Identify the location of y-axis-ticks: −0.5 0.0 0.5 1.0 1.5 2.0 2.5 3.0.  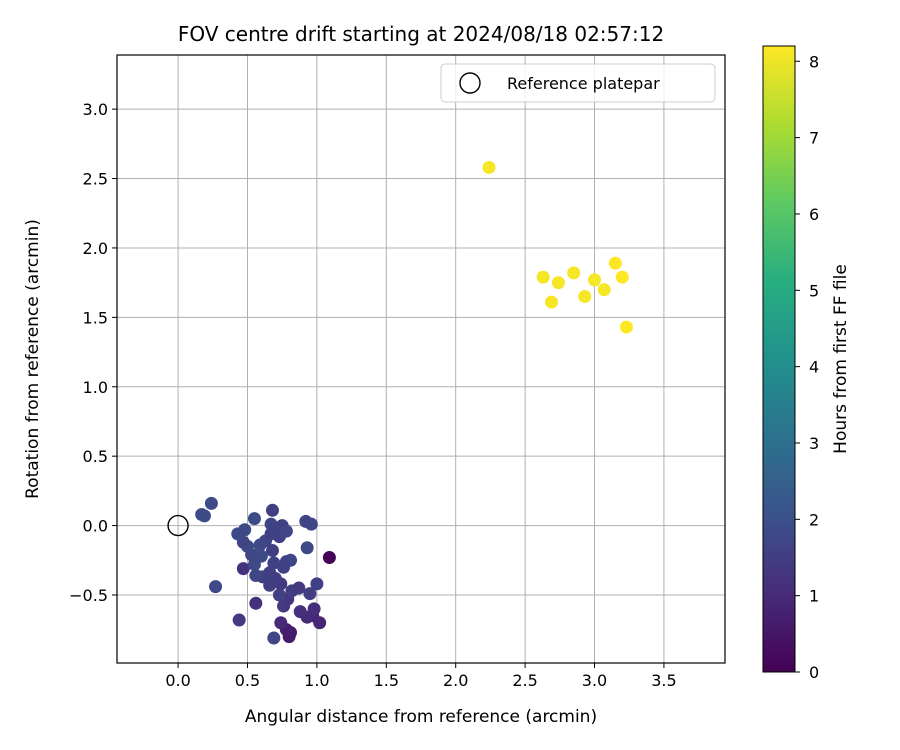
(93, 352).